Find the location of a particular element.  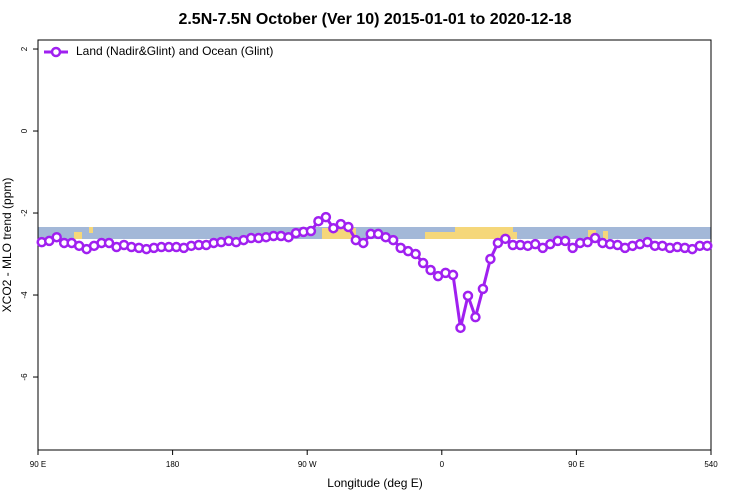

x-axis-label: Longitude (deg E) is located at coordinates (374, 483).